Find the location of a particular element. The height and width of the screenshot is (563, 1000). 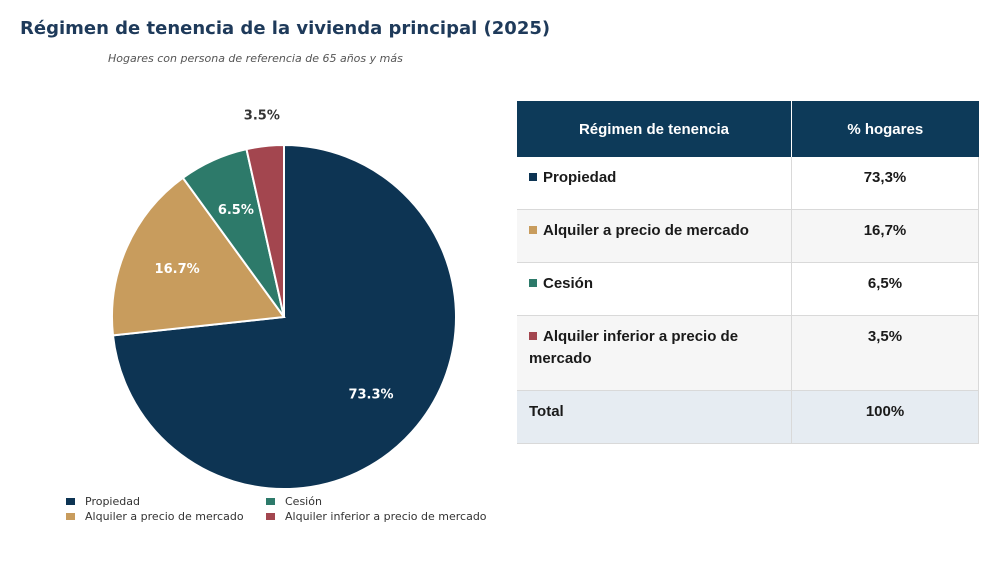

table-row: Propiedad 73,3% is located at coordinates (748, 183).